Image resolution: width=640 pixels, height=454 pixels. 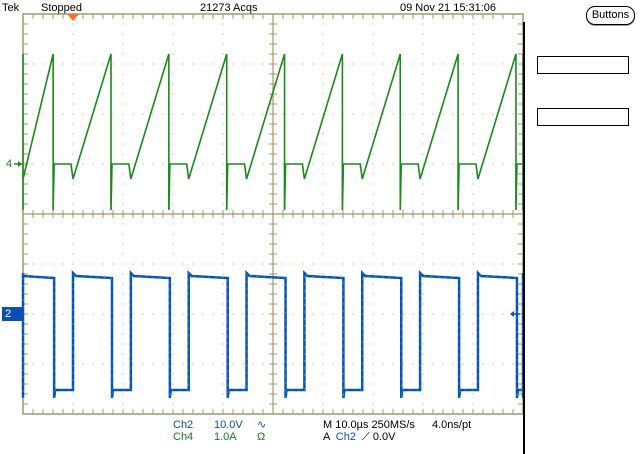 What do you see at coordinates (183, 425) in the screenshot?
I see `ch2-label: Ch2` at bounding box center [183, 425].